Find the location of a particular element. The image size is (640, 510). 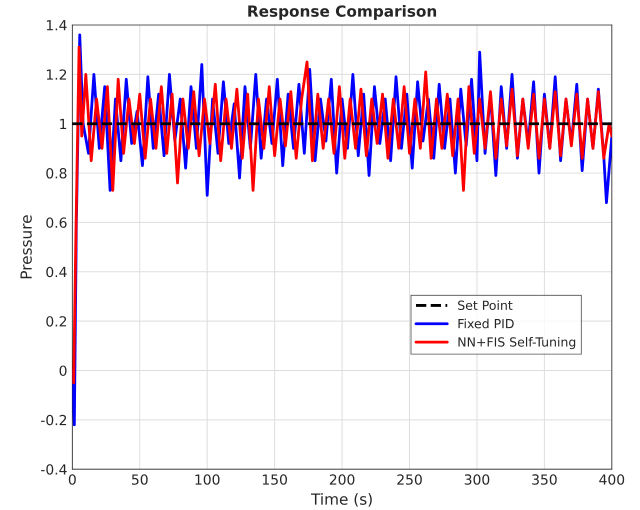

x-tick-label: 300 is located at coordinates (477, 479).